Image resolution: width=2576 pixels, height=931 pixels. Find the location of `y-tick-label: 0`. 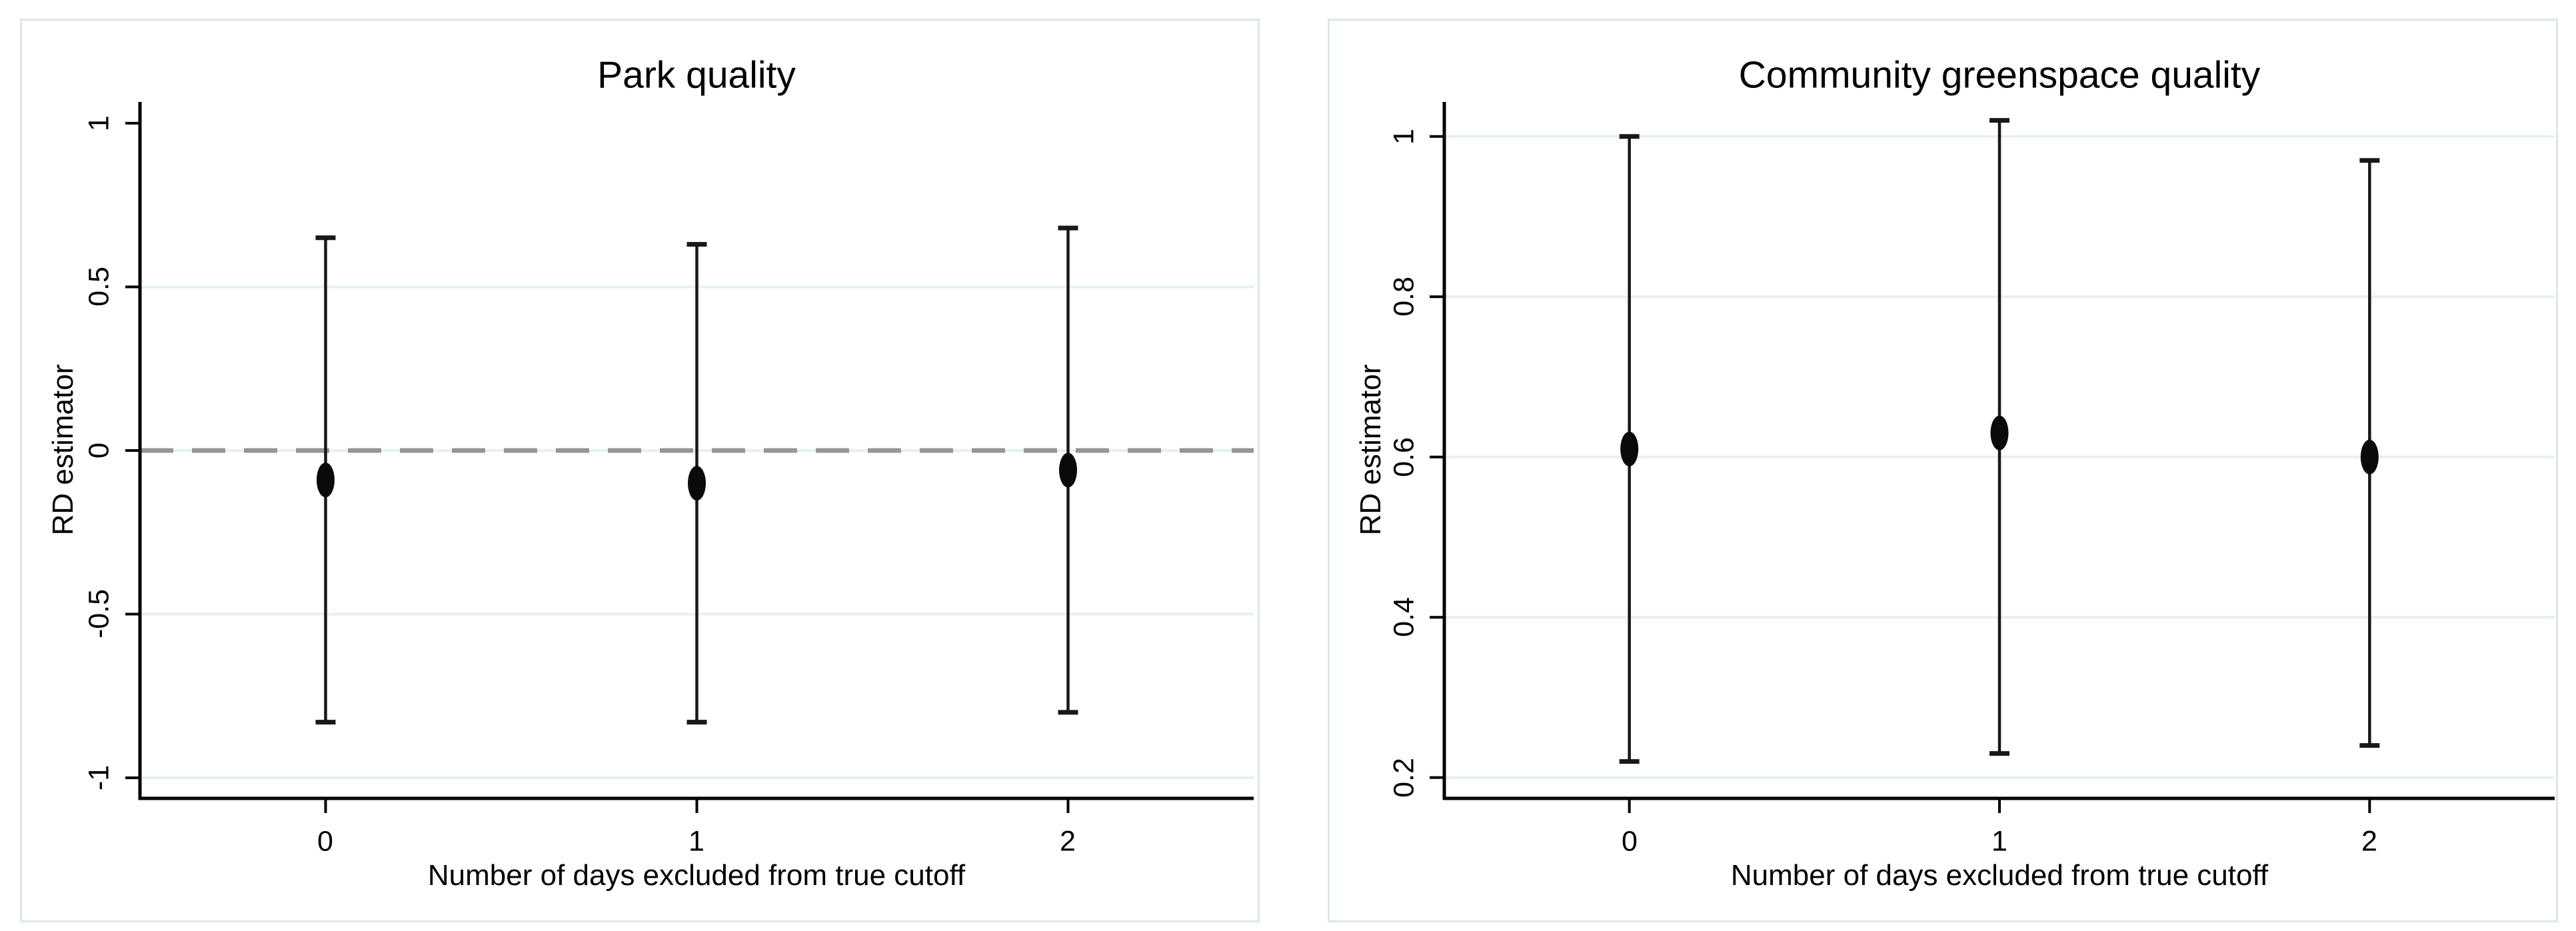

y-tick-label: 0 is located at coordinates (99, 451).